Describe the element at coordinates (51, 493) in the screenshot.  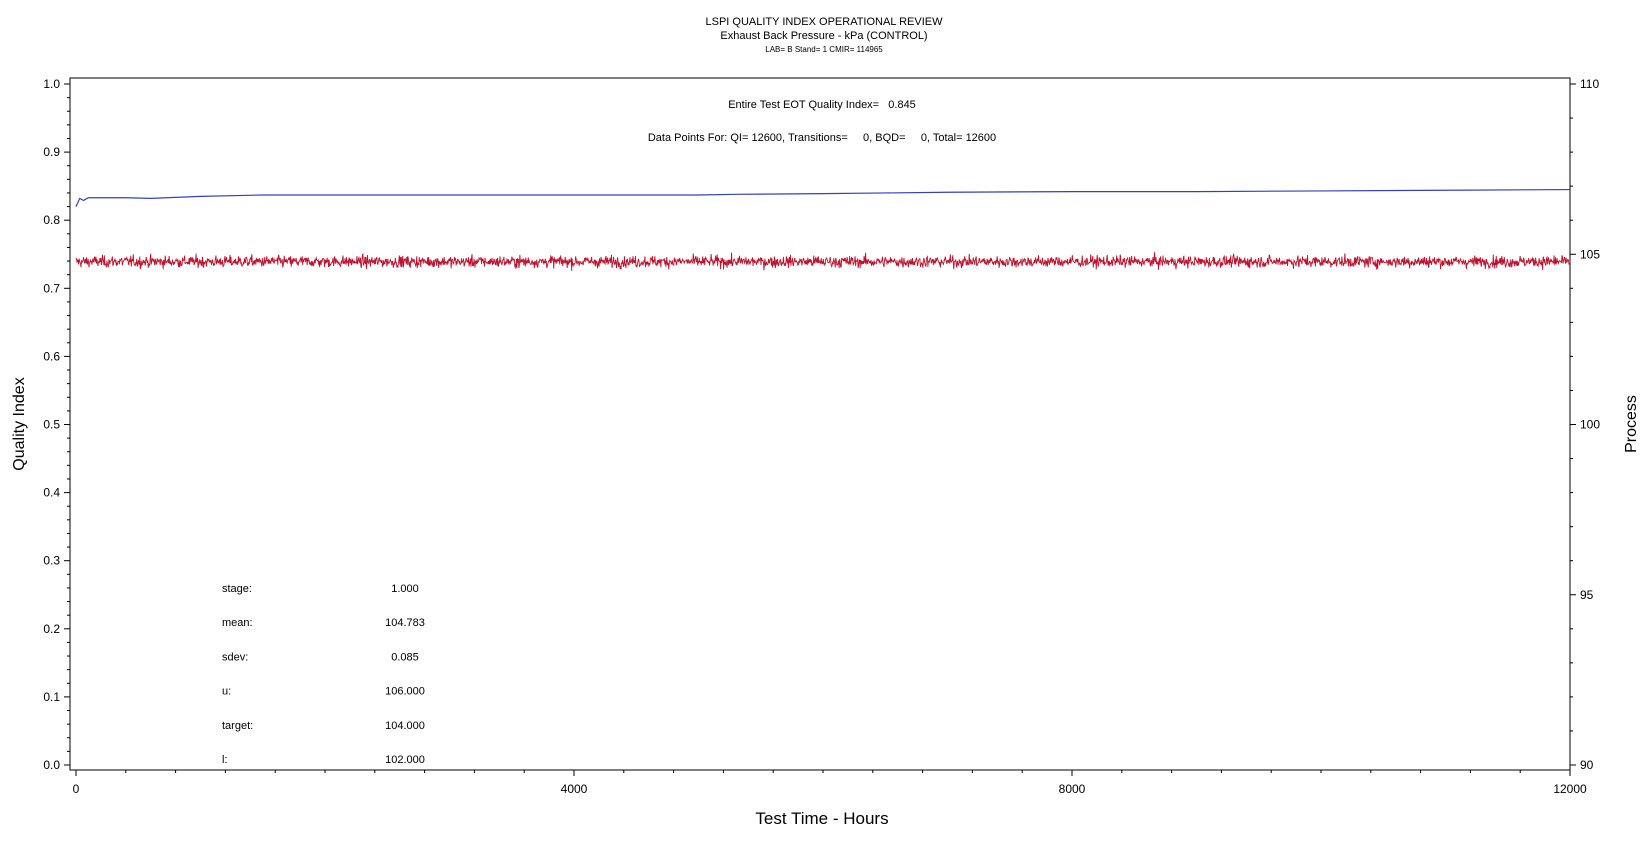
I see `left-tick-label: 0.4` at that location.